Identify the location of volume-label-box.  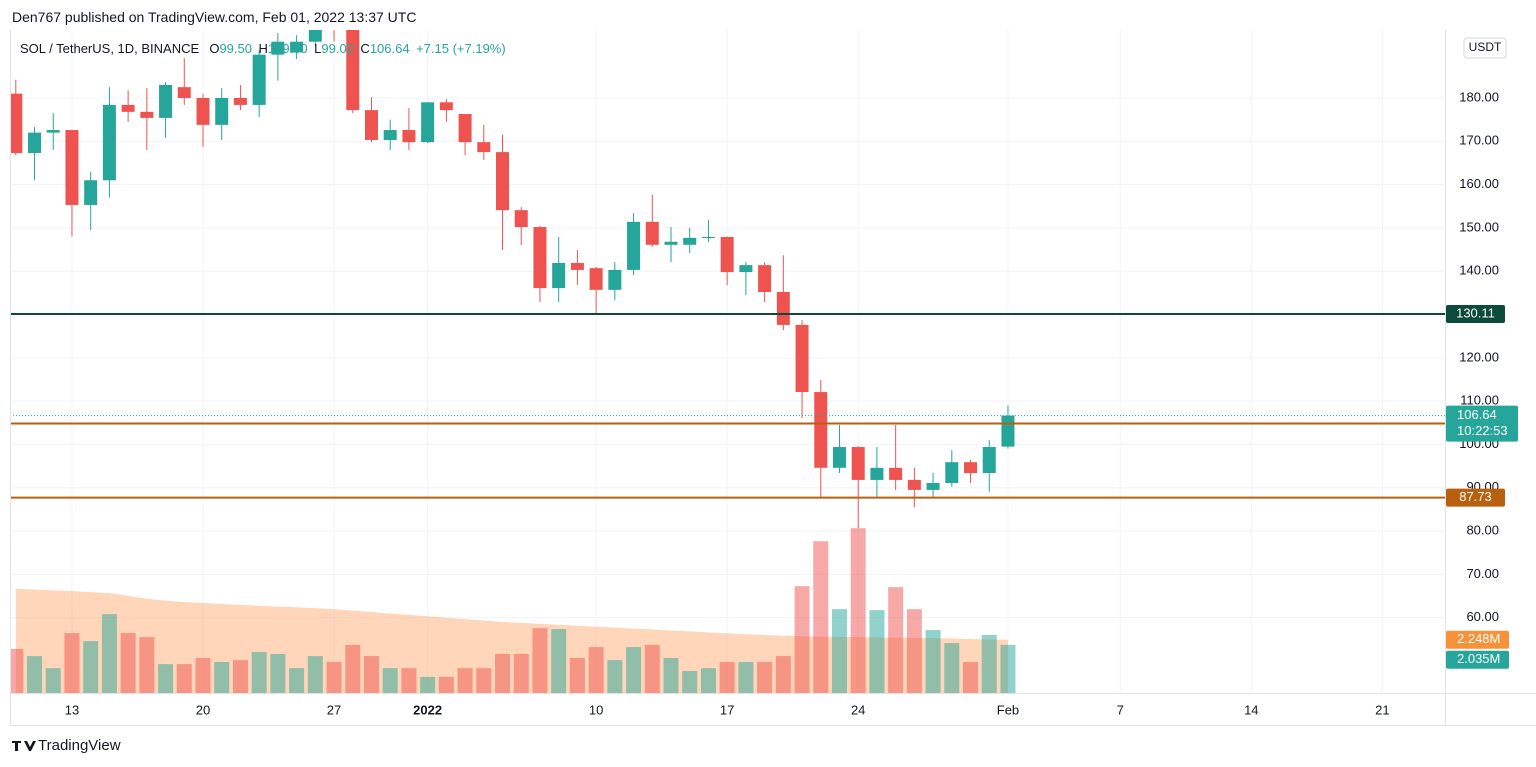
(1477, 659).